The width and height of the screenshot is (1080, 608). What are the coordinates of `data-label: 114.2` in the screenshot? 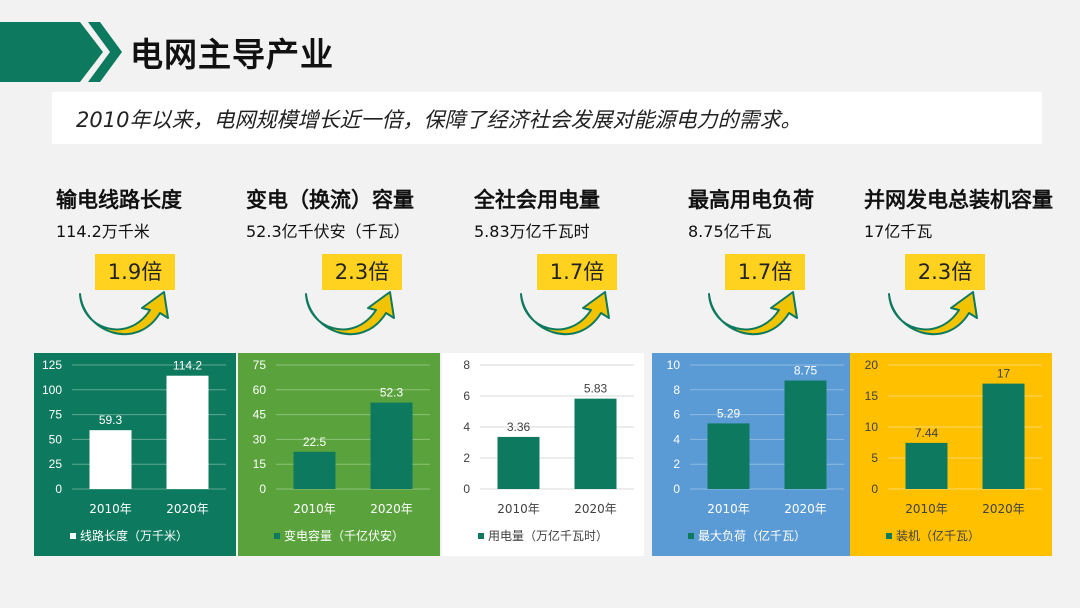 It's located at (187, 366).